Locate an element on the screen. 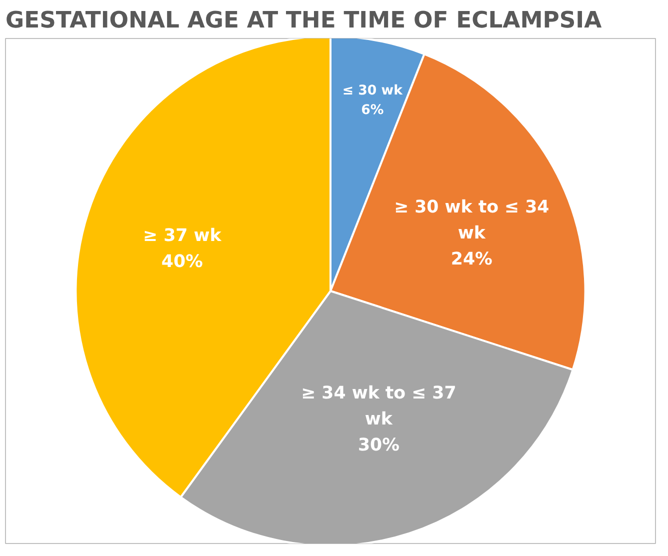  slice-label: ≤ 30 wk is located at coordinates (373, 90).